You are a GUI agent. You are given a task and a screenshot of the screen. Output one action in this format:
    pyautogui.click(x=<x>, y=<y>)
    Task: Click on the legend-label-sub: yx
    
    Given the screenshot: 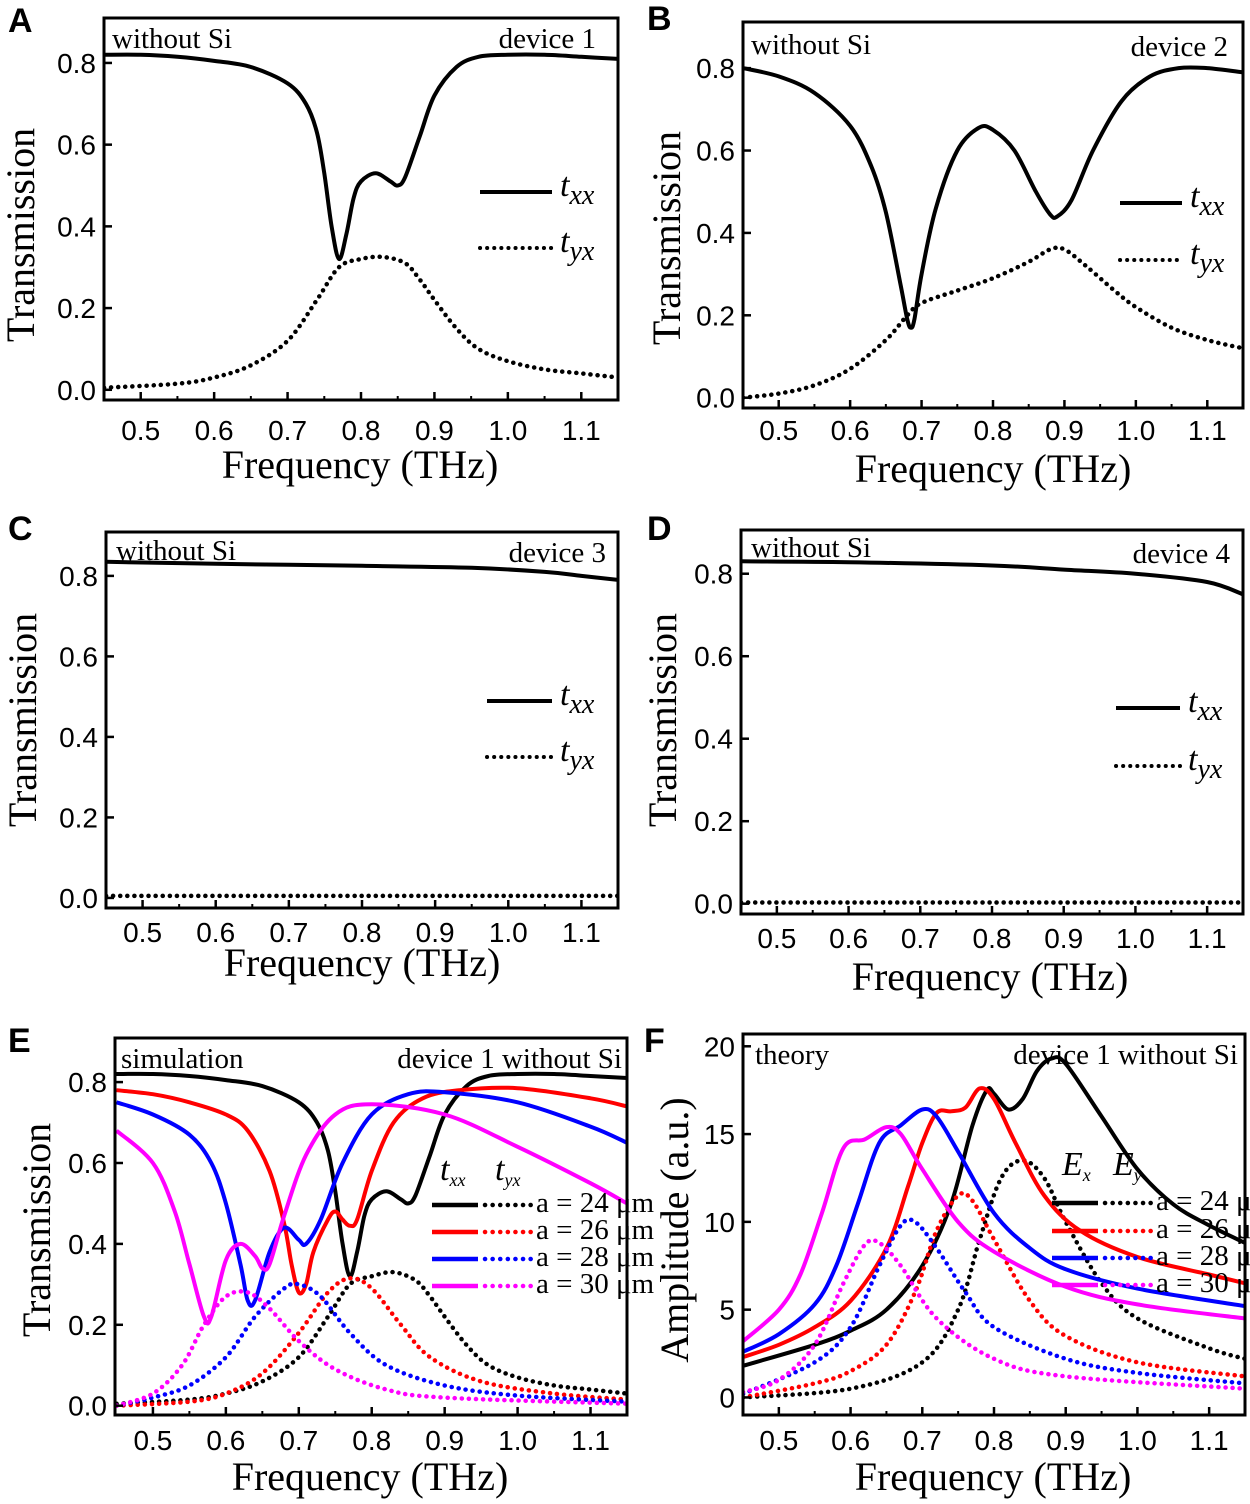 What is the action you would take?
    pyautogui.click(x=1208, y=769)
    